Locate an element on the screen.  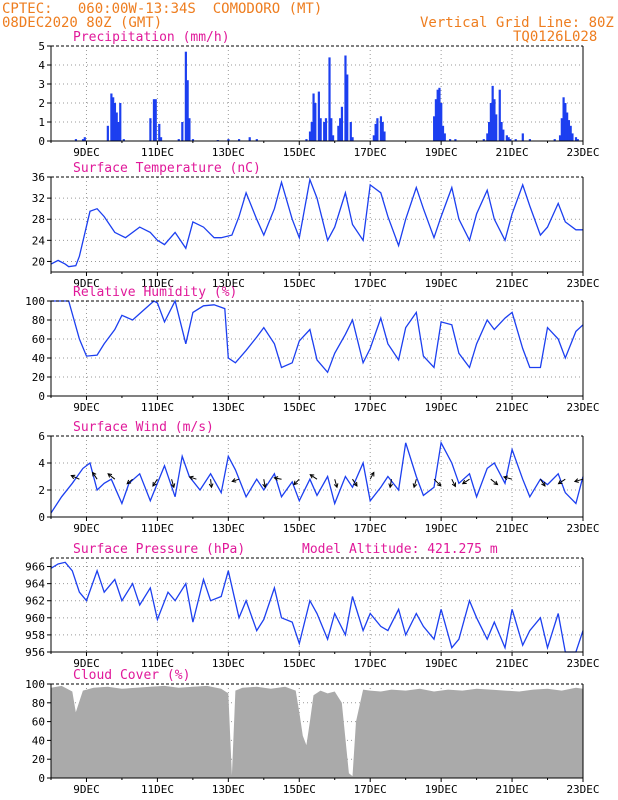
humidity-ytick-label: 40 is located at coordinates (38, 358).